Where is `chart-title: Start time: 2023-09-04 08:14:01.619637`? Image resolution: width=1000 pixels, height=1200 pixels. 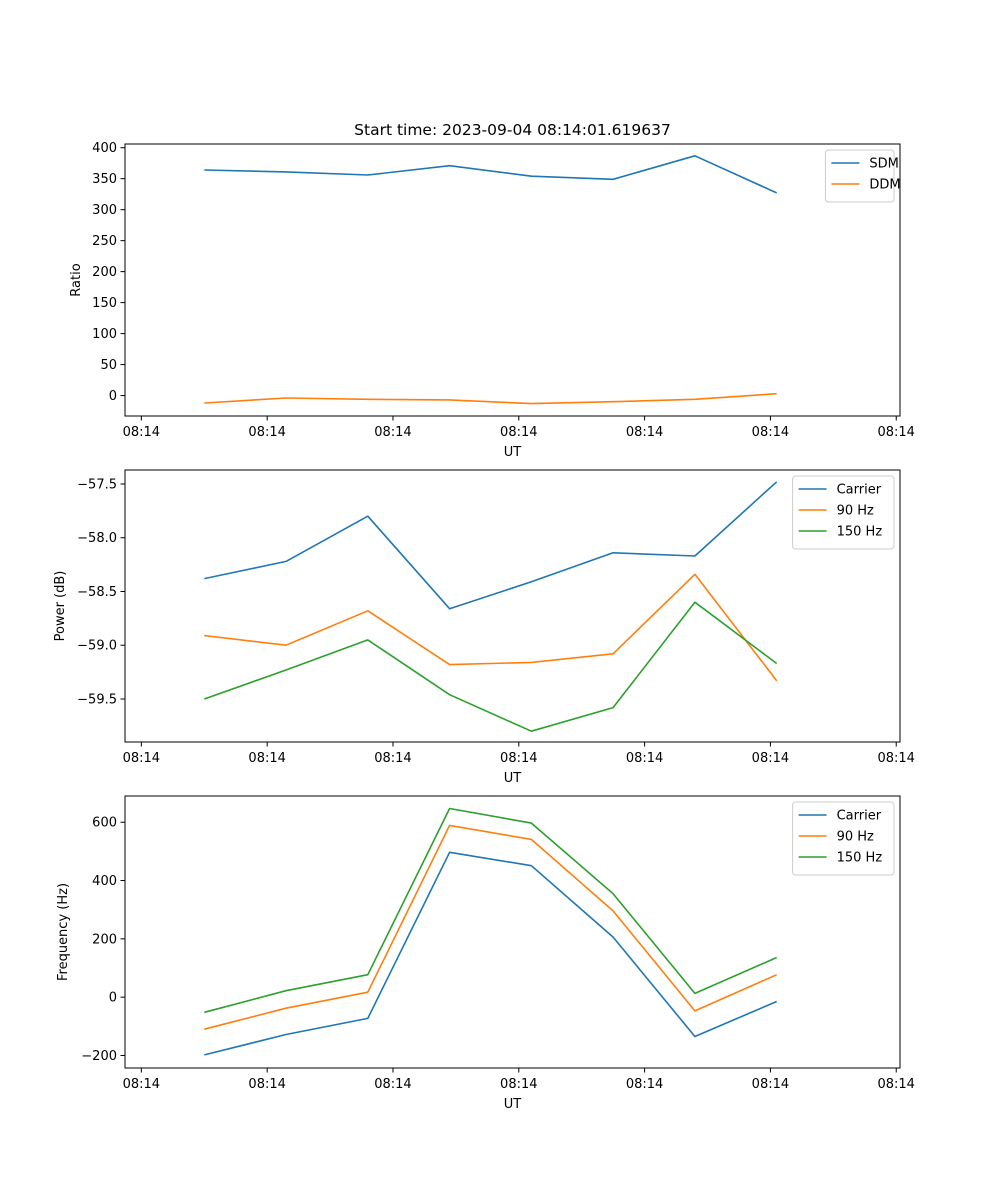
chart-title: Start time: 2023-09-04 08:14:01.619637 is located at coordinates (512, 130).